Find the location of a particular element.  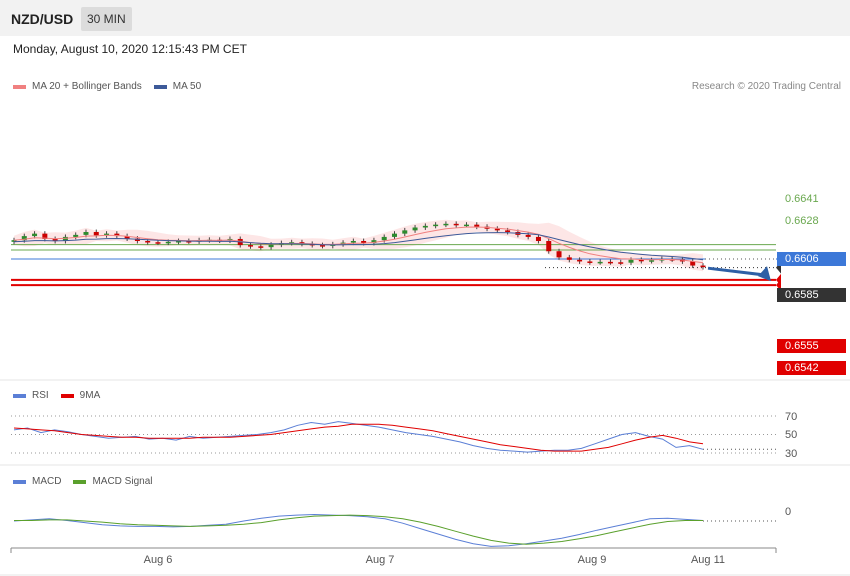

rsi-tick-70: 70 is located at coordinates (791, 417).